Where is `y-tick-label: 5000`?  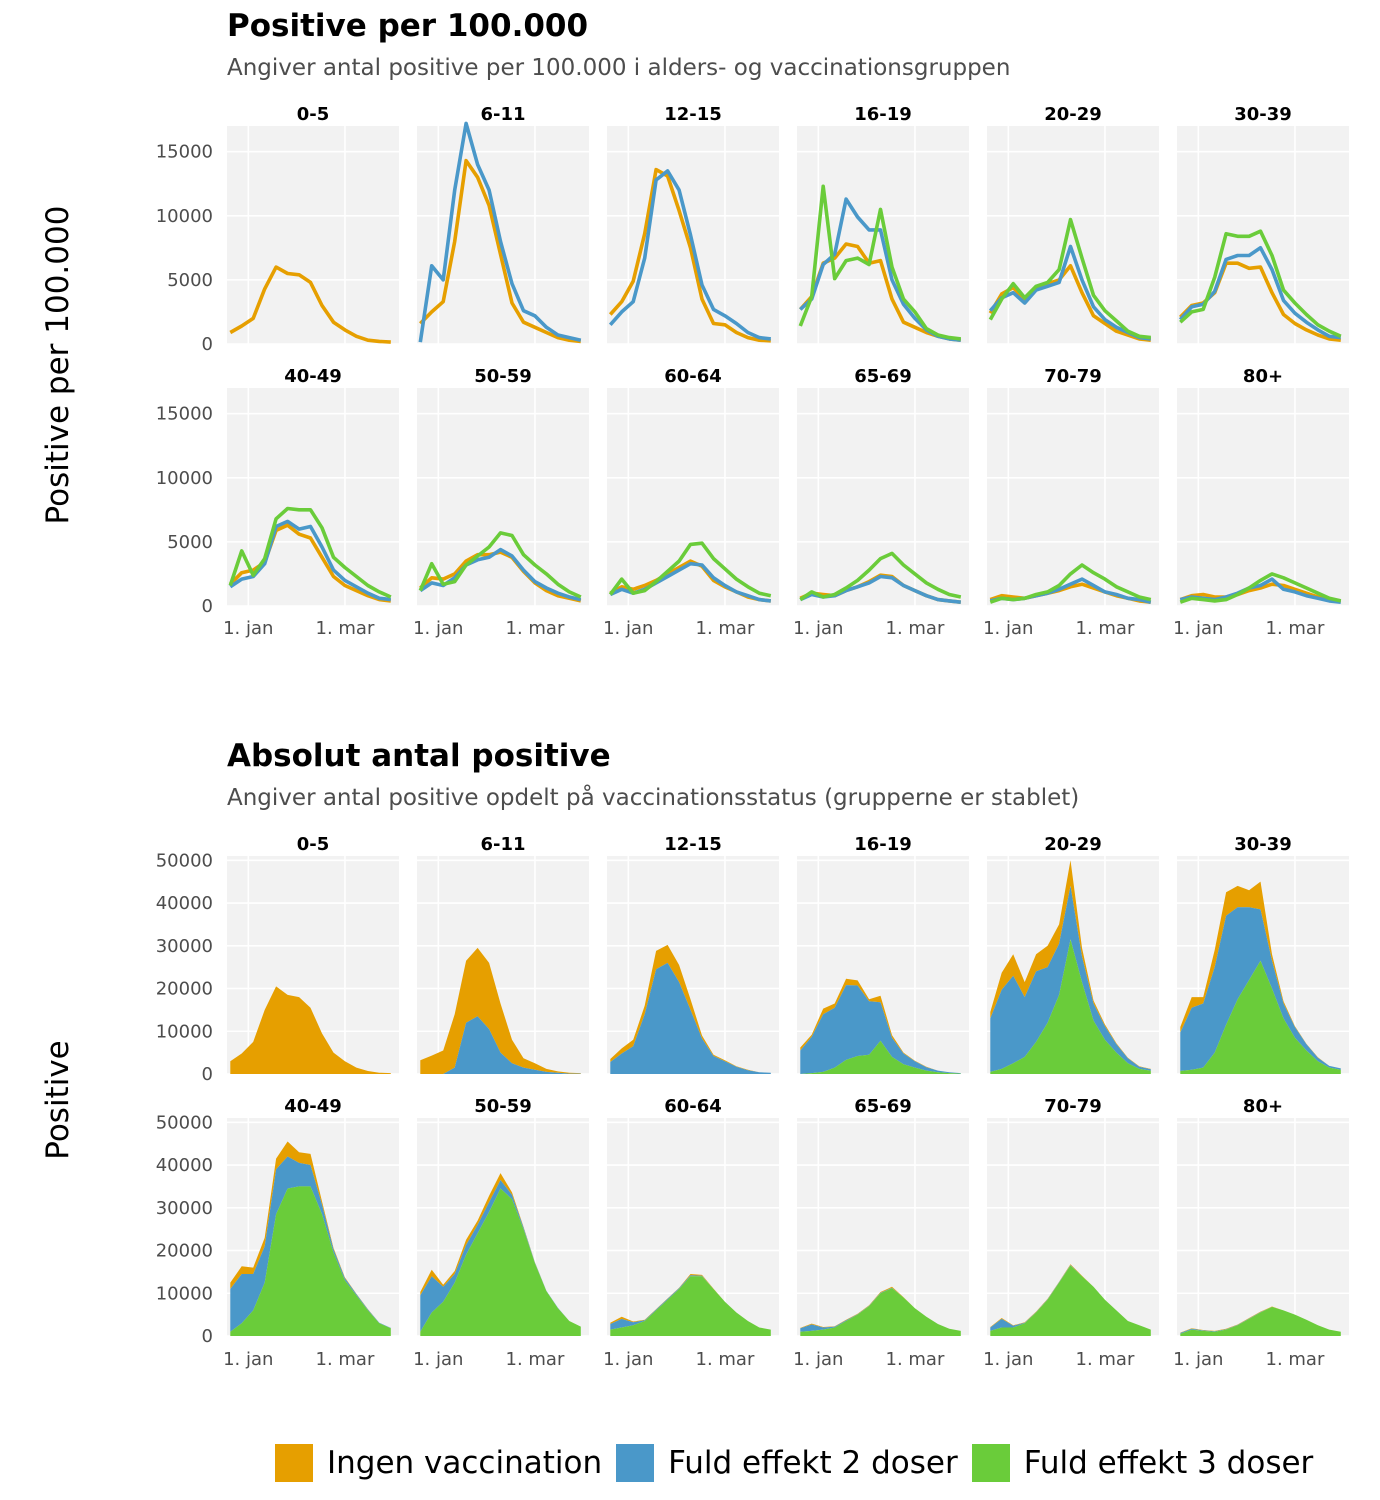 y-tick-label: 5000 is located at coordinates (190, 542).